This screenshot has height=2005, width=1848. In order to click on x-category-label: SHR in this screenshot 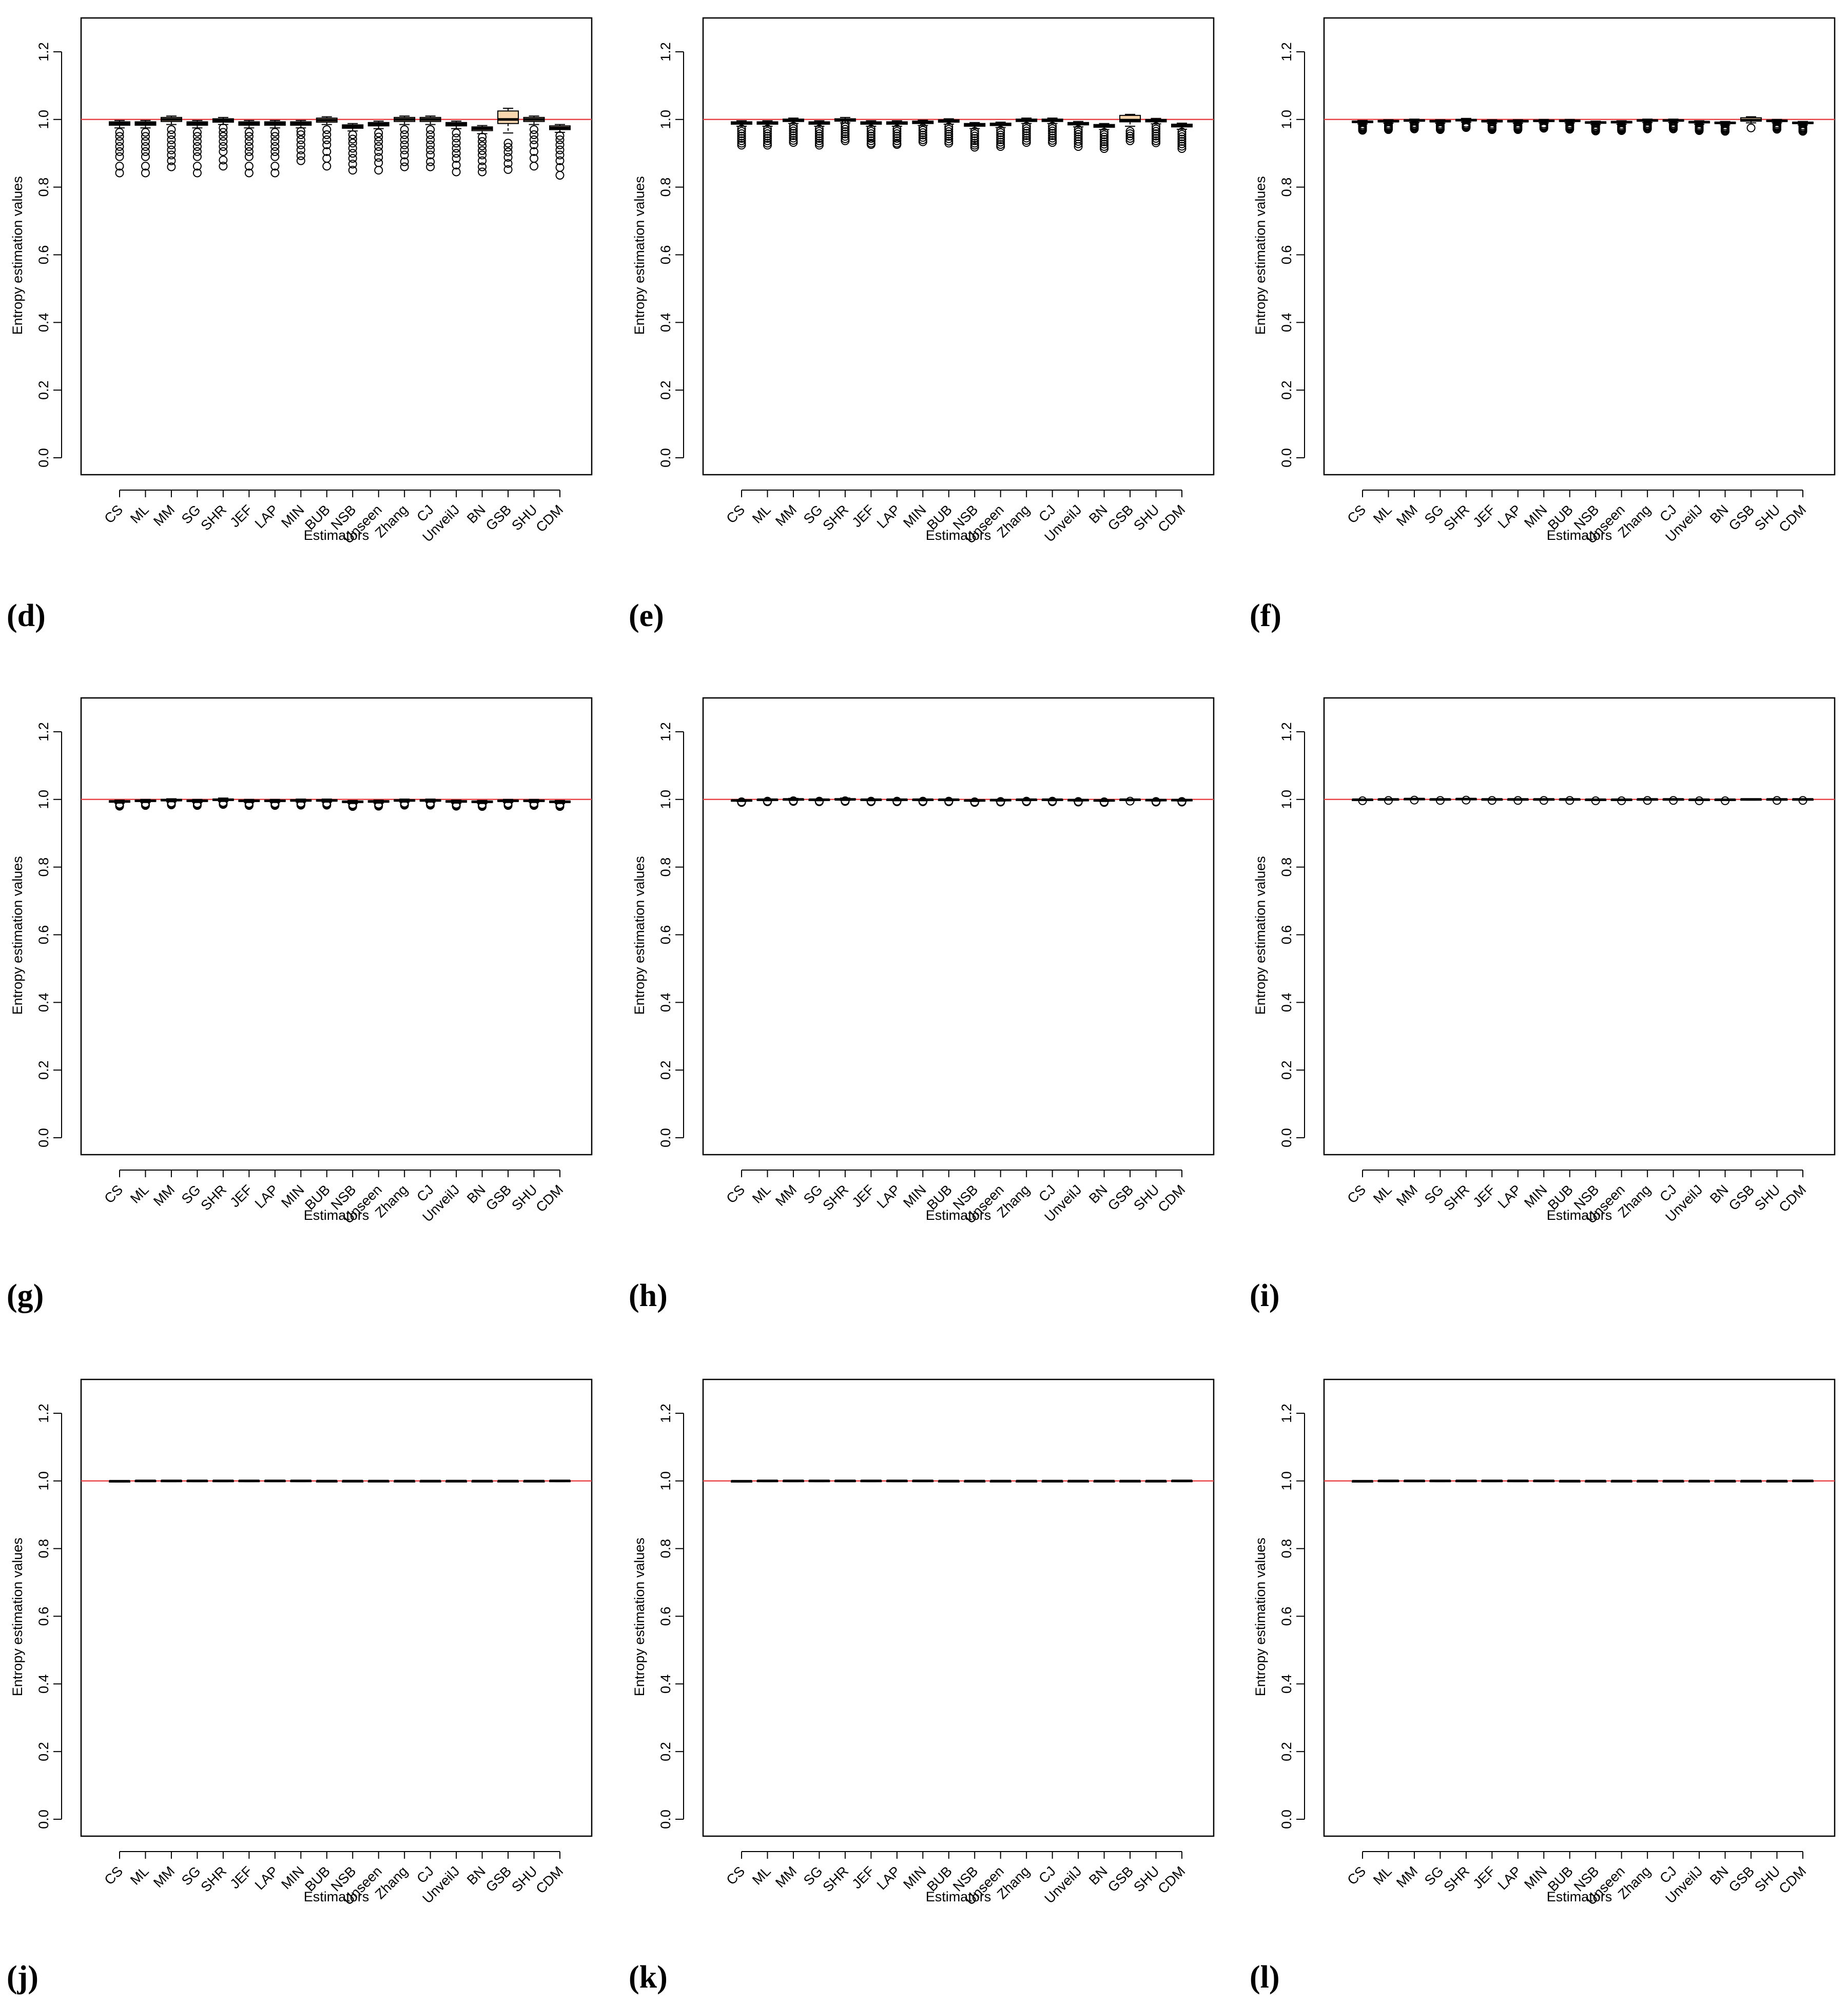, I will do `click(836, 518)`.